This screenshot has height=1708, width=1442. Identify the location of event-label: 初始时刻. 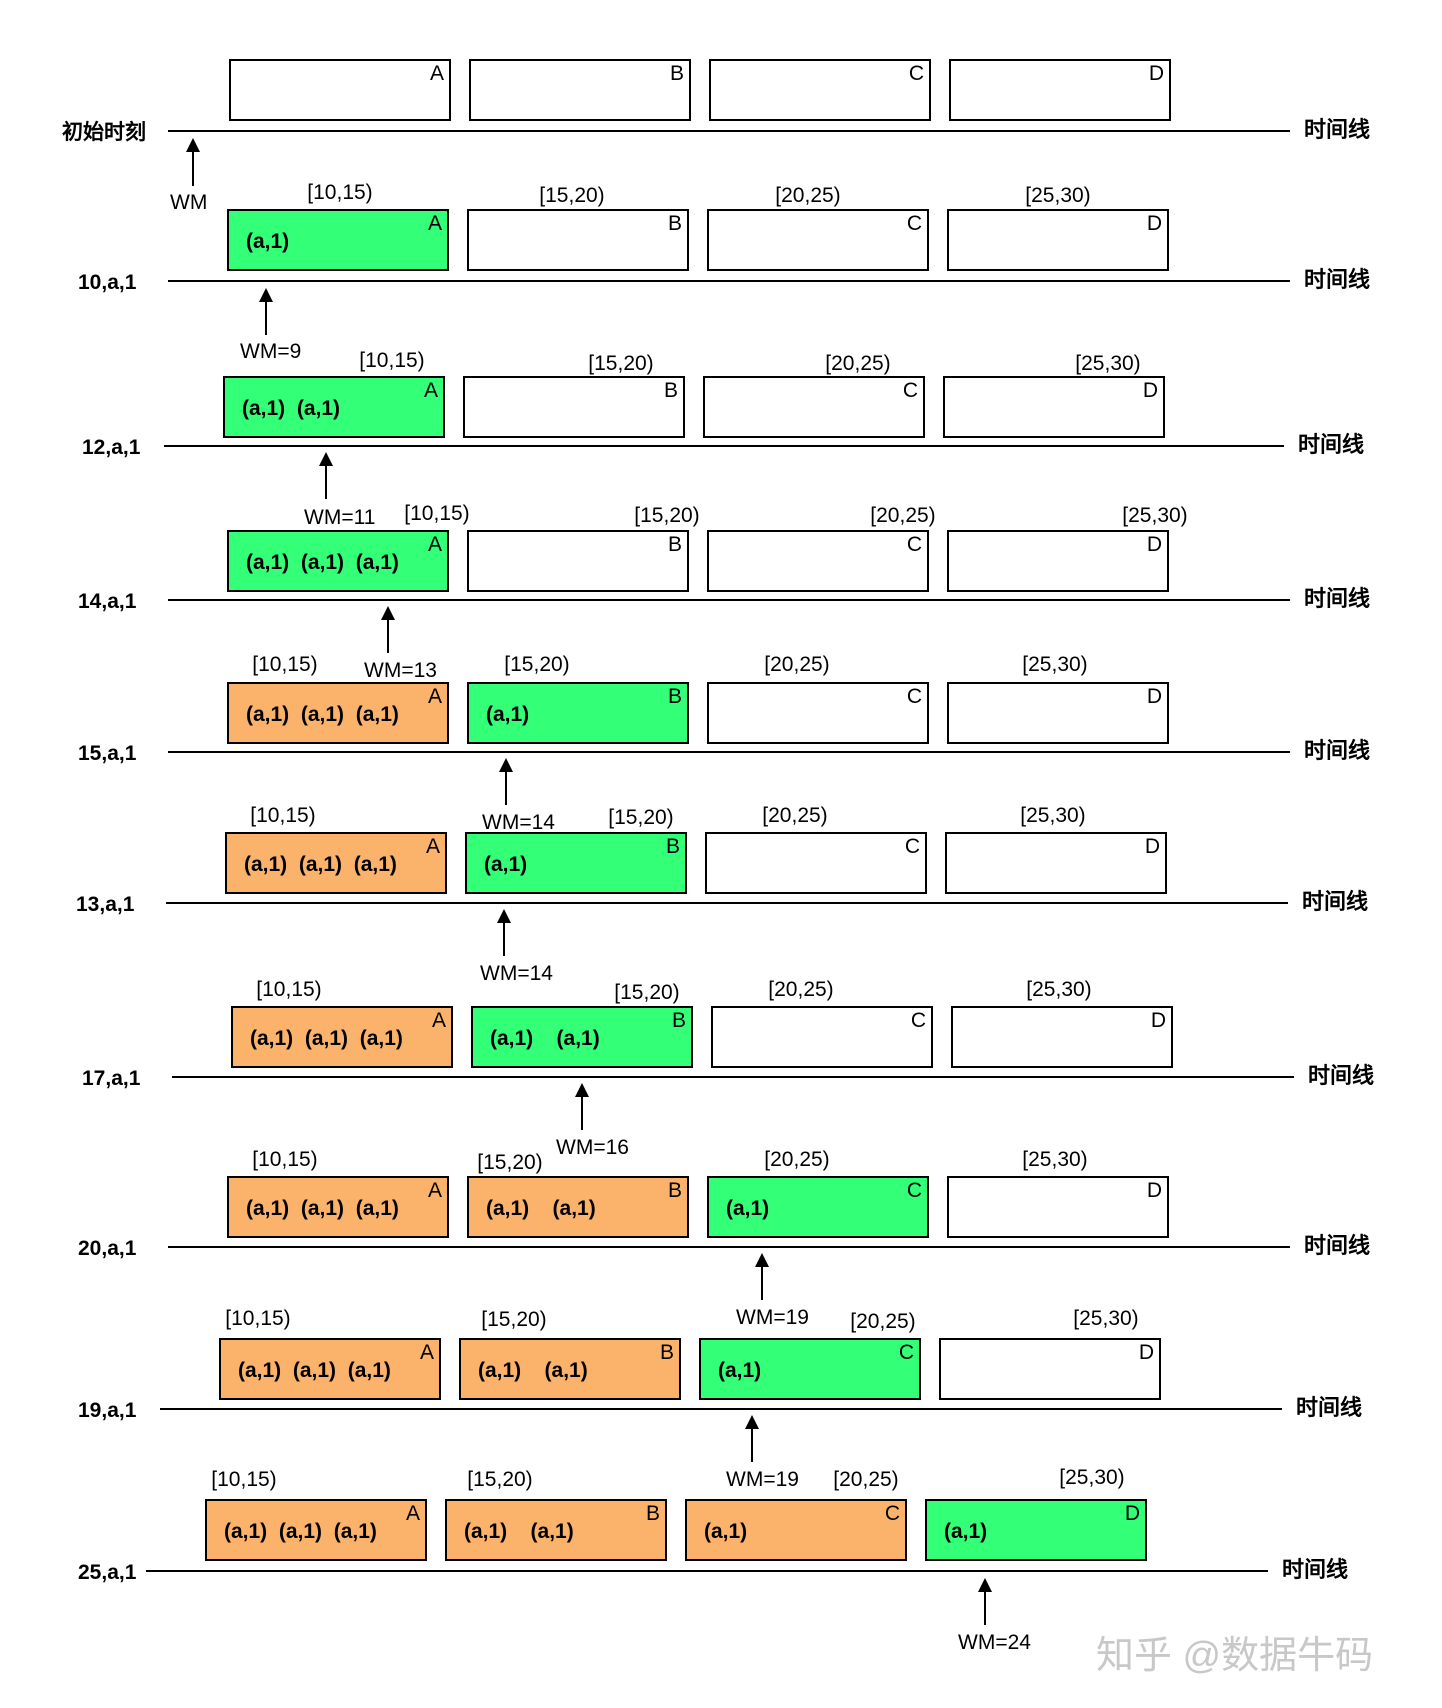
(104, 132).